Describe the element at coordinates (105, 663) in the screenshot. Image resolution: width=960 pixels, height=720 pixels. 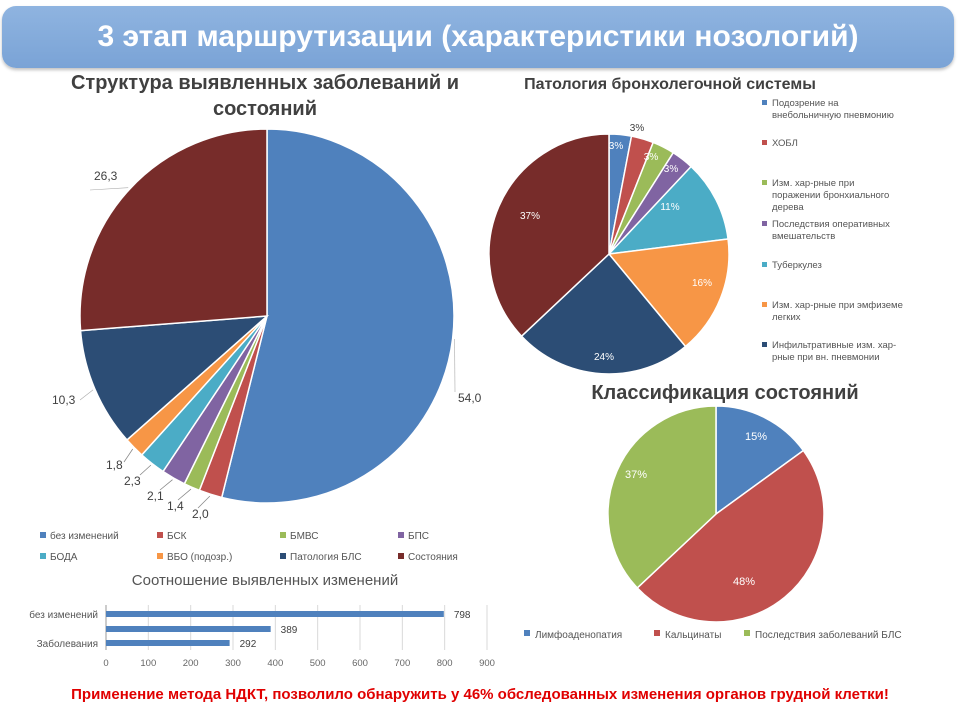
I see `x-tick-label: 0` at that location.